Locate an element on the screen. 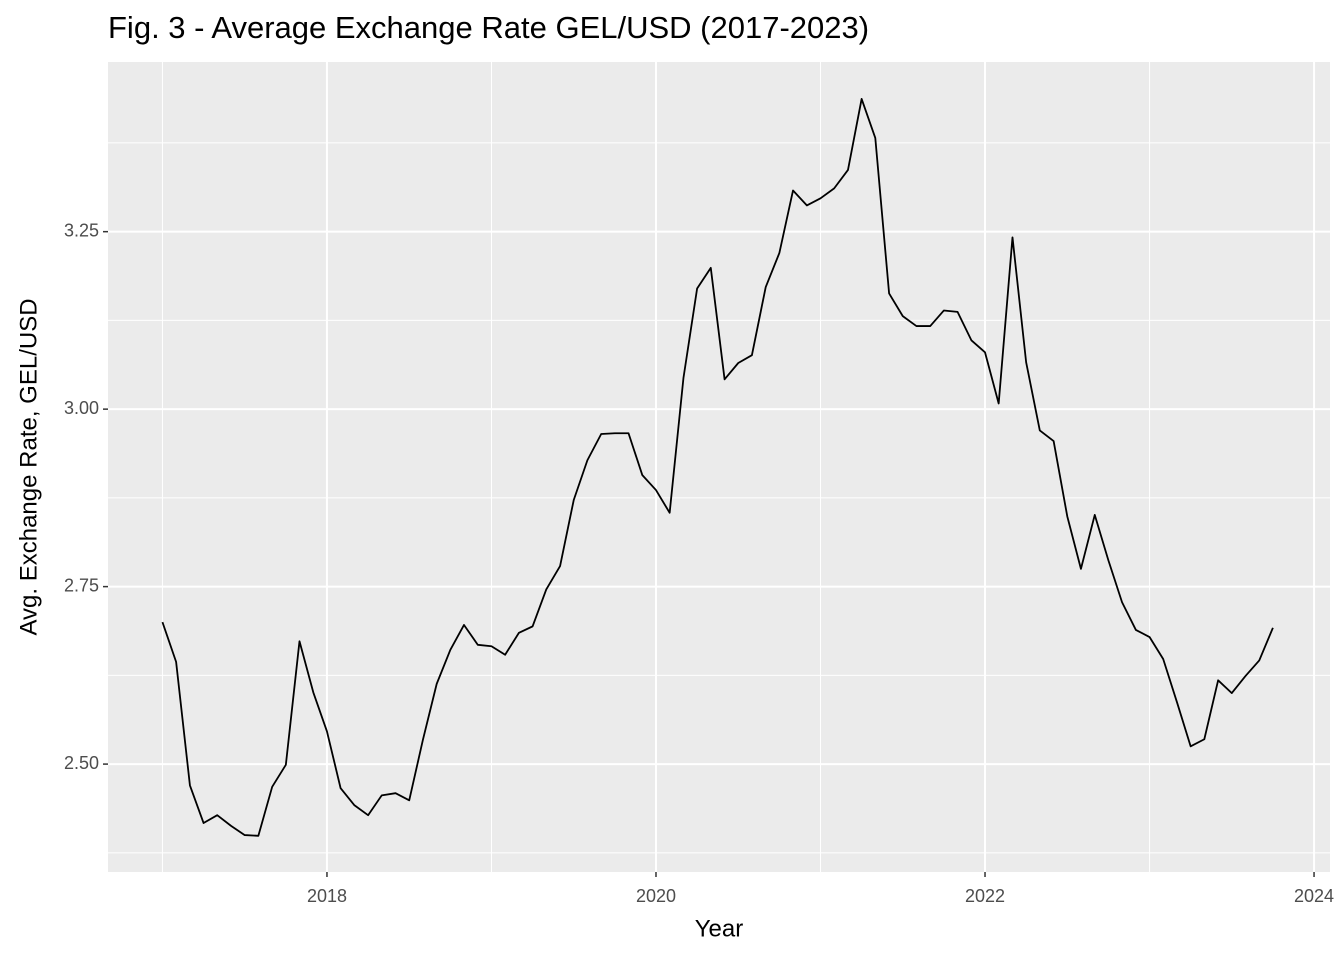 This screenshot has height=960, width=1344. x-axis-label: Year is located at coordinates (719, 928).